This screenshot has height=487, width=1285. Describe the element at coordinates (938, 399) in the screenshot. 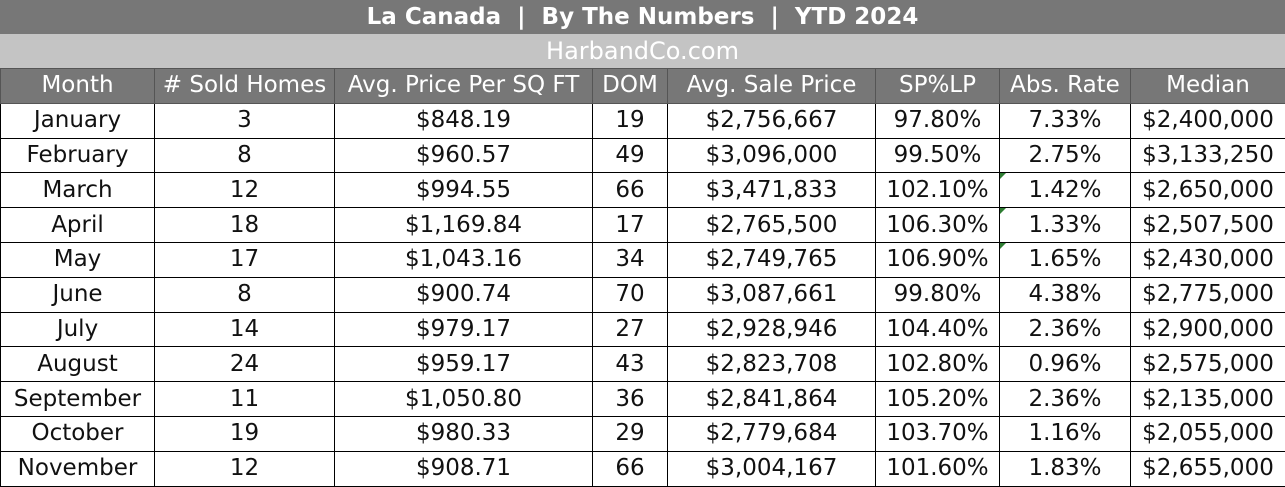

I see `cell-sp-lp: 105.20%` at that location.